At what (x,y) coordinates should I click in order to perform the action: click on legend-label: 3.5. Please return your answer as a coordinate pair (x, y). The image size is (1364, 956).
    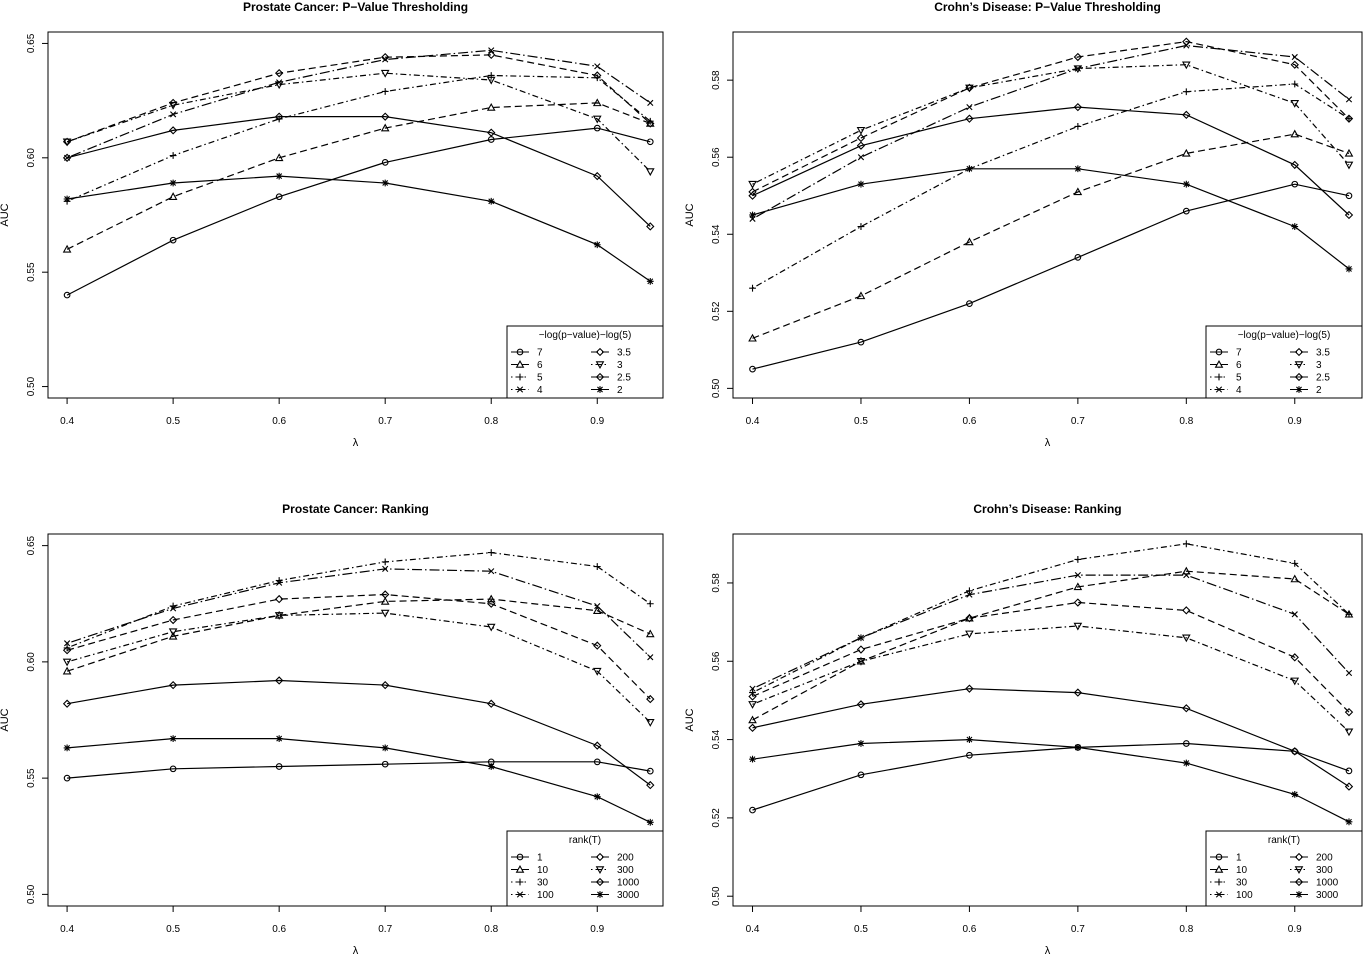
    Looking at the image, I should click on (624, 353).